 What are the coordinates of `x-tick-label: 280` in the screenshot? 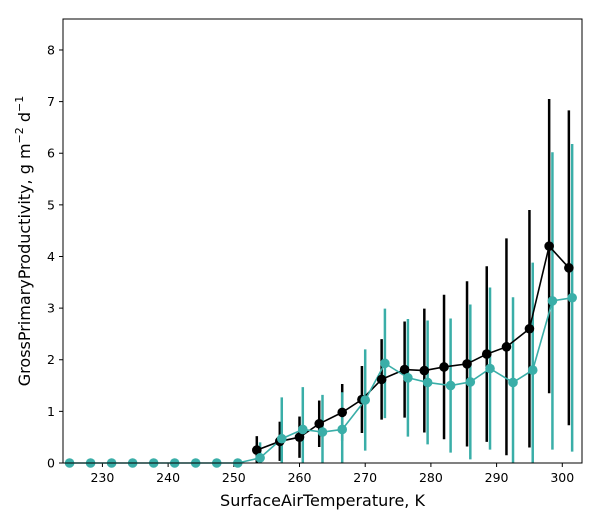 It's located at (431, 477).